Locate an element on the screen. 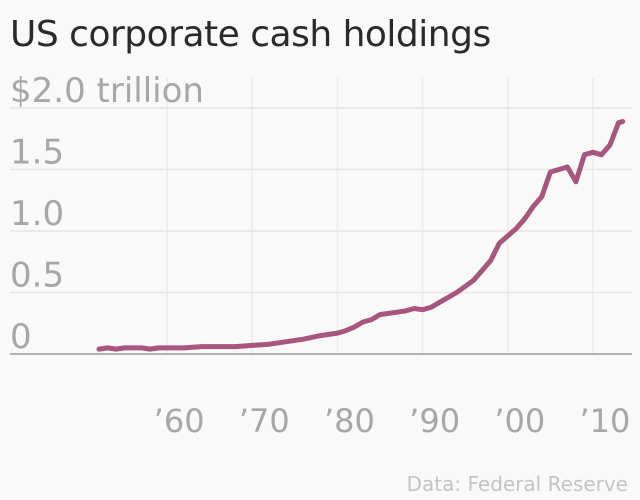 Image resolution: width=640 pixels, height=500 pixels. y-tick-label: 0.5 is located at coordinates (37, 276).